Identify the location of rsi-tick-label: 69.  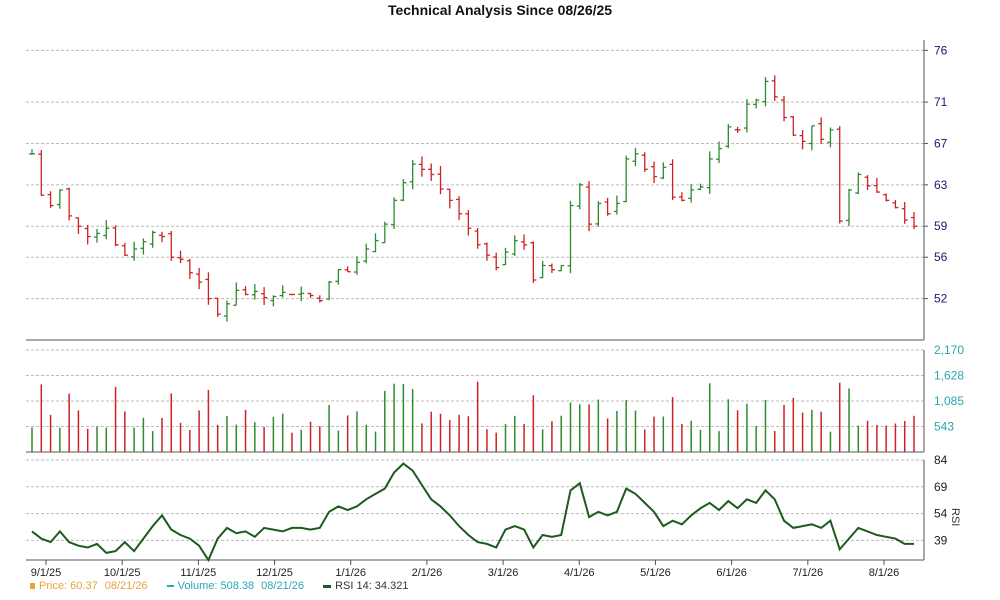
(941, 487).